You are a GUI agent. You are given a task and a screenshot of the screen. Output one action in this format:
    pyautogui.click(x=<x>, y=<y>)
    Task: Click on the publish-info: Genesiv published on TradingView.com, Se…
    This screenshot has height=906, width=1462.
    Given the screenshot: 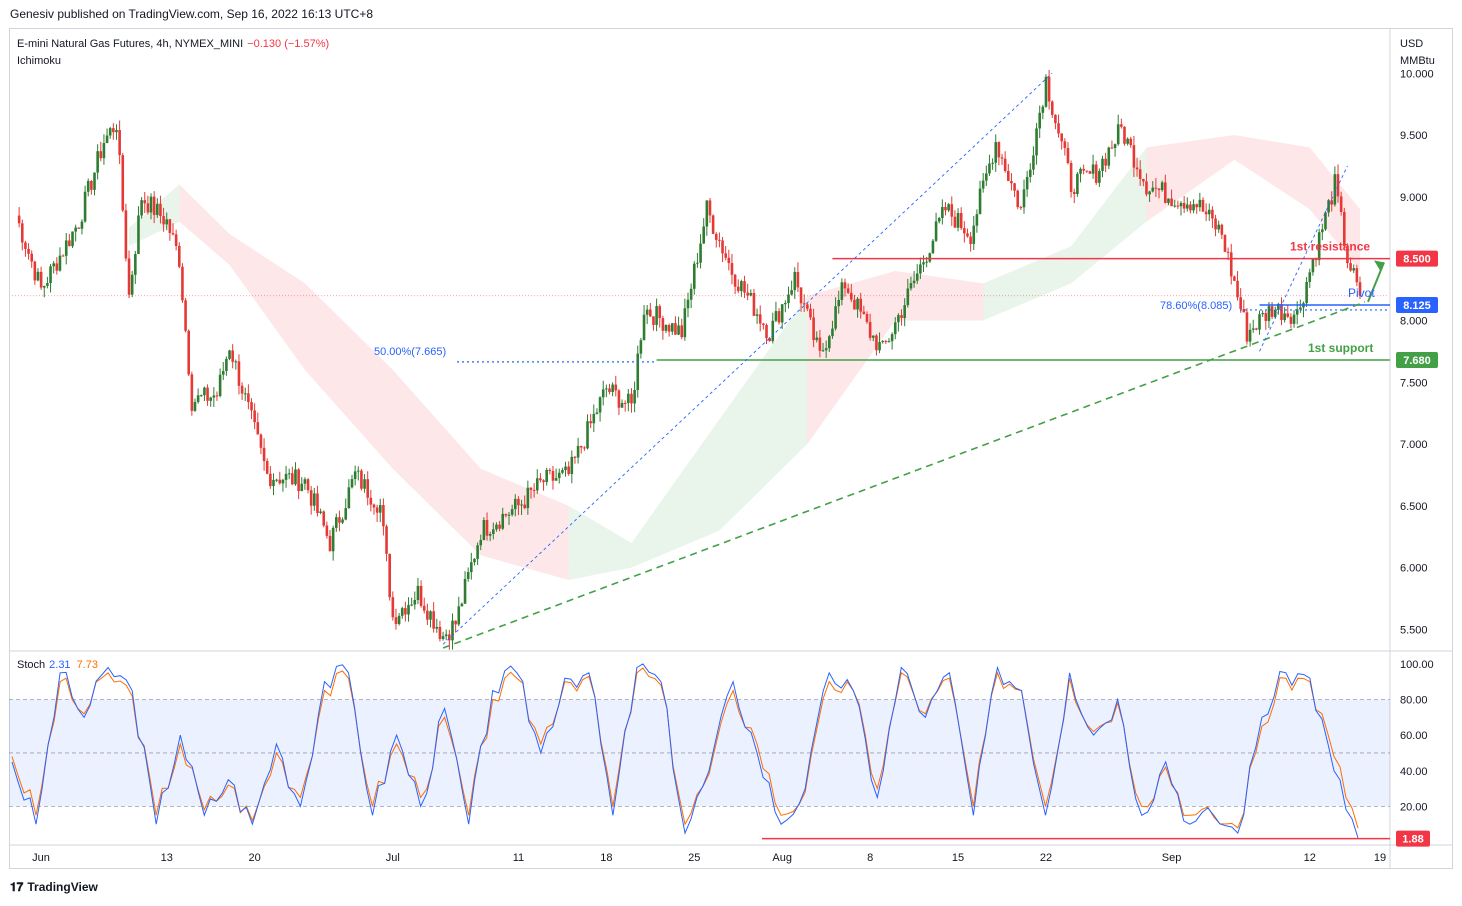 What is the action you would take?
    pyautogui.click(x=192, y=14)
    